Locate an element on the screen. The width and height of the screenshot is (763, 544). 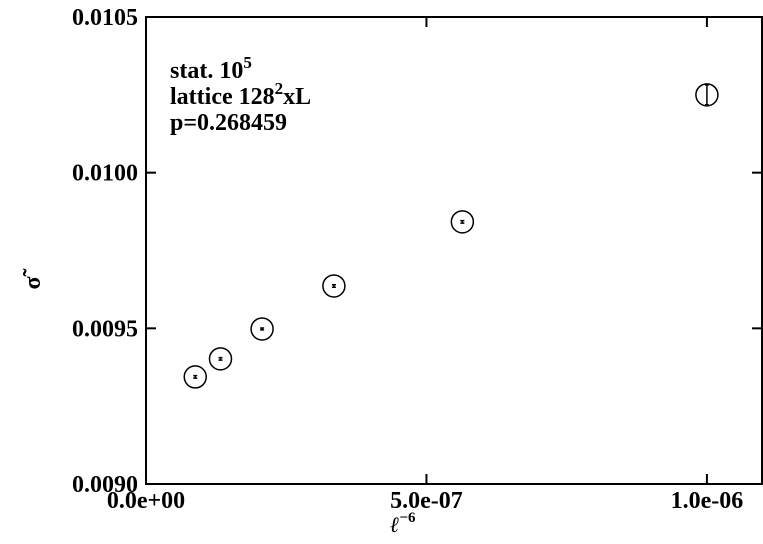
x-tick-label: 5.0e-07 is located at coordinates (426, 501).